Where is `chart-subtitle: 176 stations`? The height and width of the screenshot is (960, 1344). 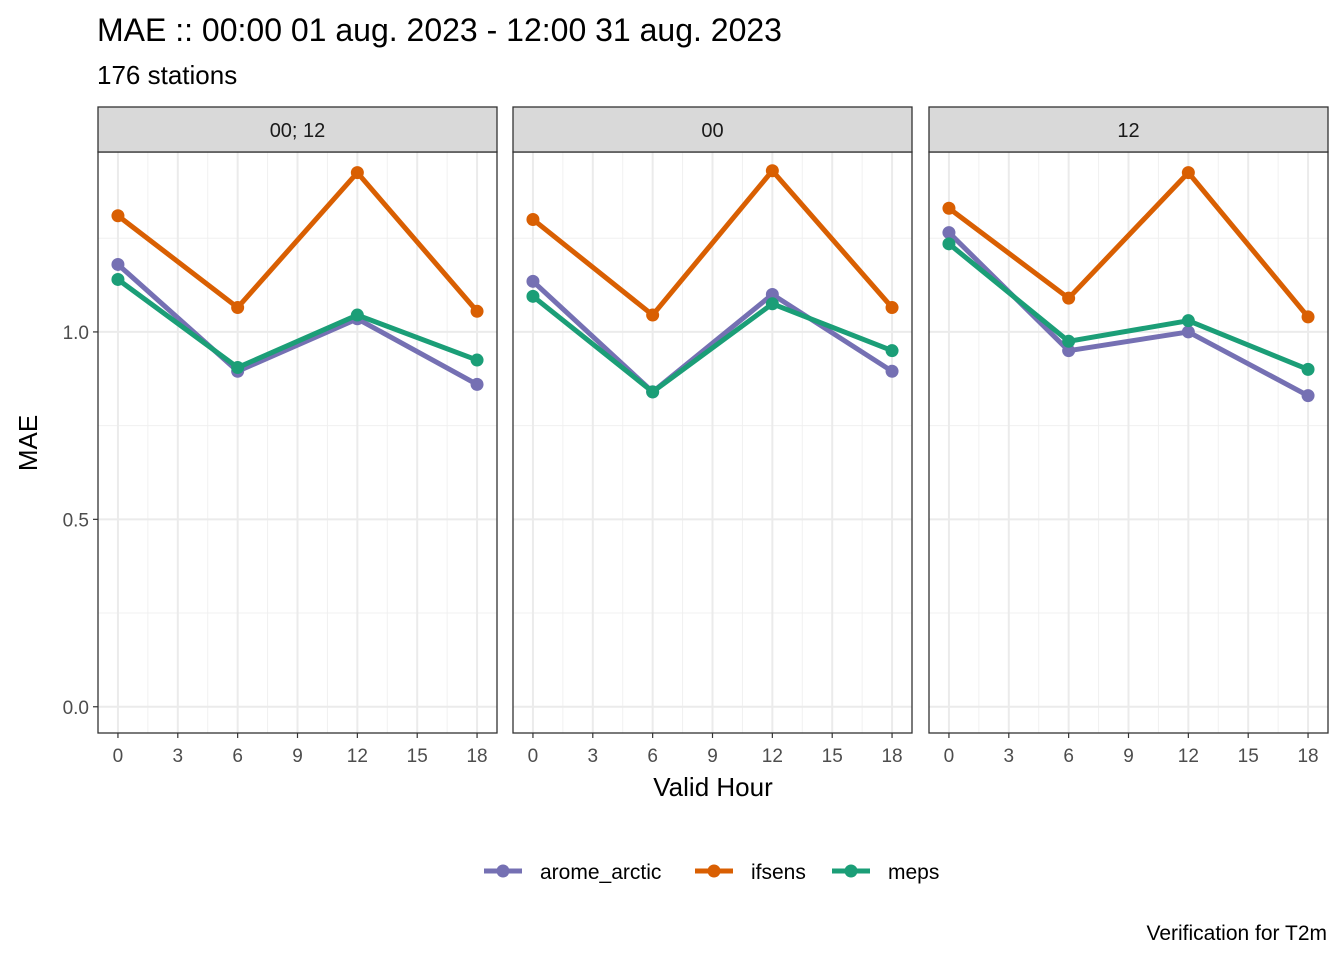
chart-subtitle: 176 stations is located at coordinates (167, 75).